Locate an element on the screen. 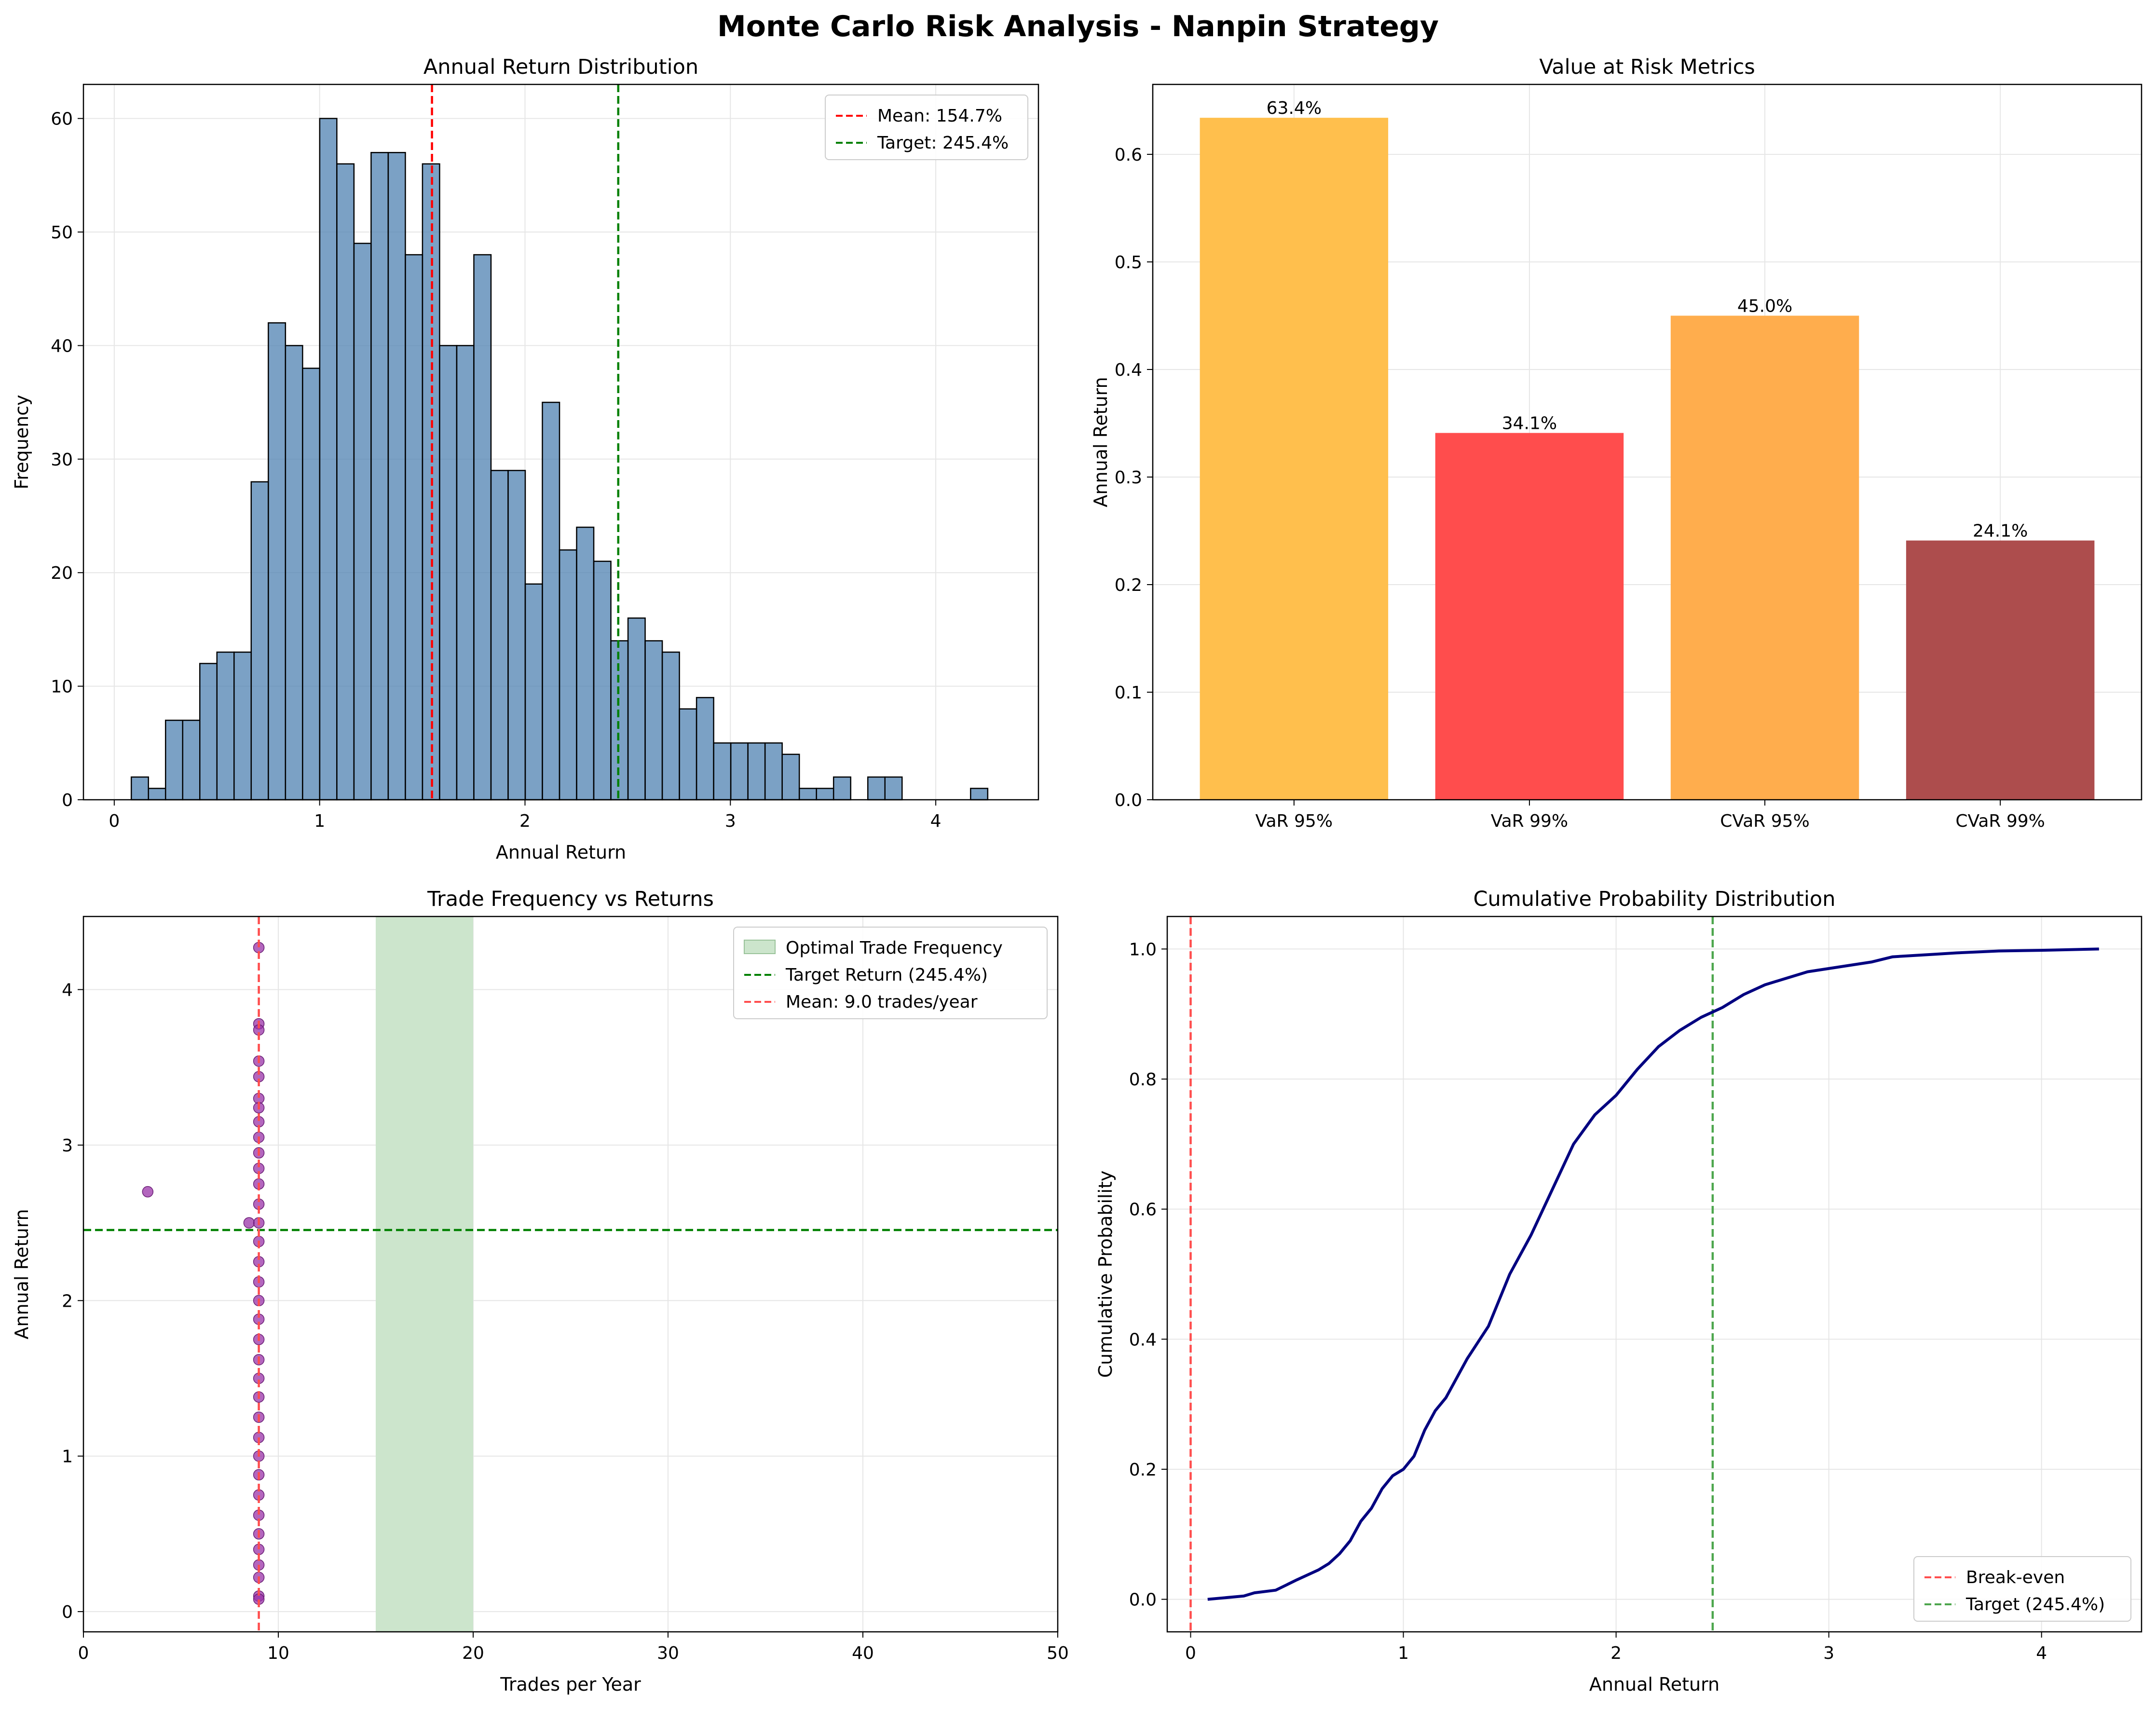 Image resolution: width=2156 pixels, height=1709 pixels. x-tick-label: 30 is located at coordinates (668, 1653).